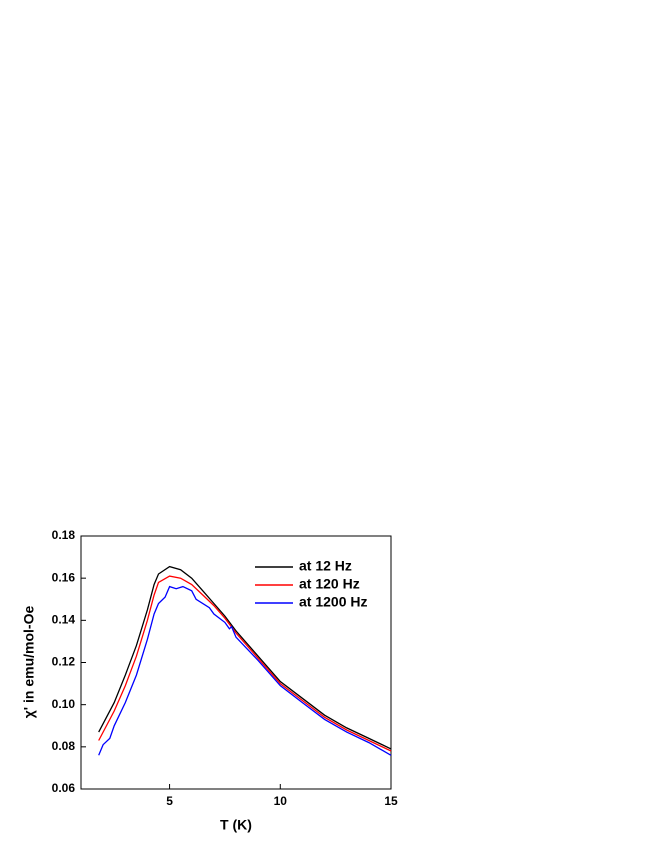 This screenshot has height=846, width=654. What do you see at coordinates (64, 620) in the screenshot?
I see `y-tick-label: 0.14` at bounding box center [64, 620].